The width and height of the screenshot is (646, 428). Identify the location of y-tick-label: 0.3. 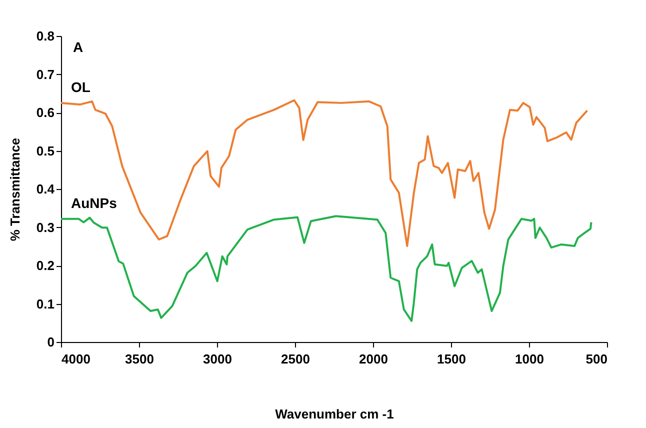
(45, 227).